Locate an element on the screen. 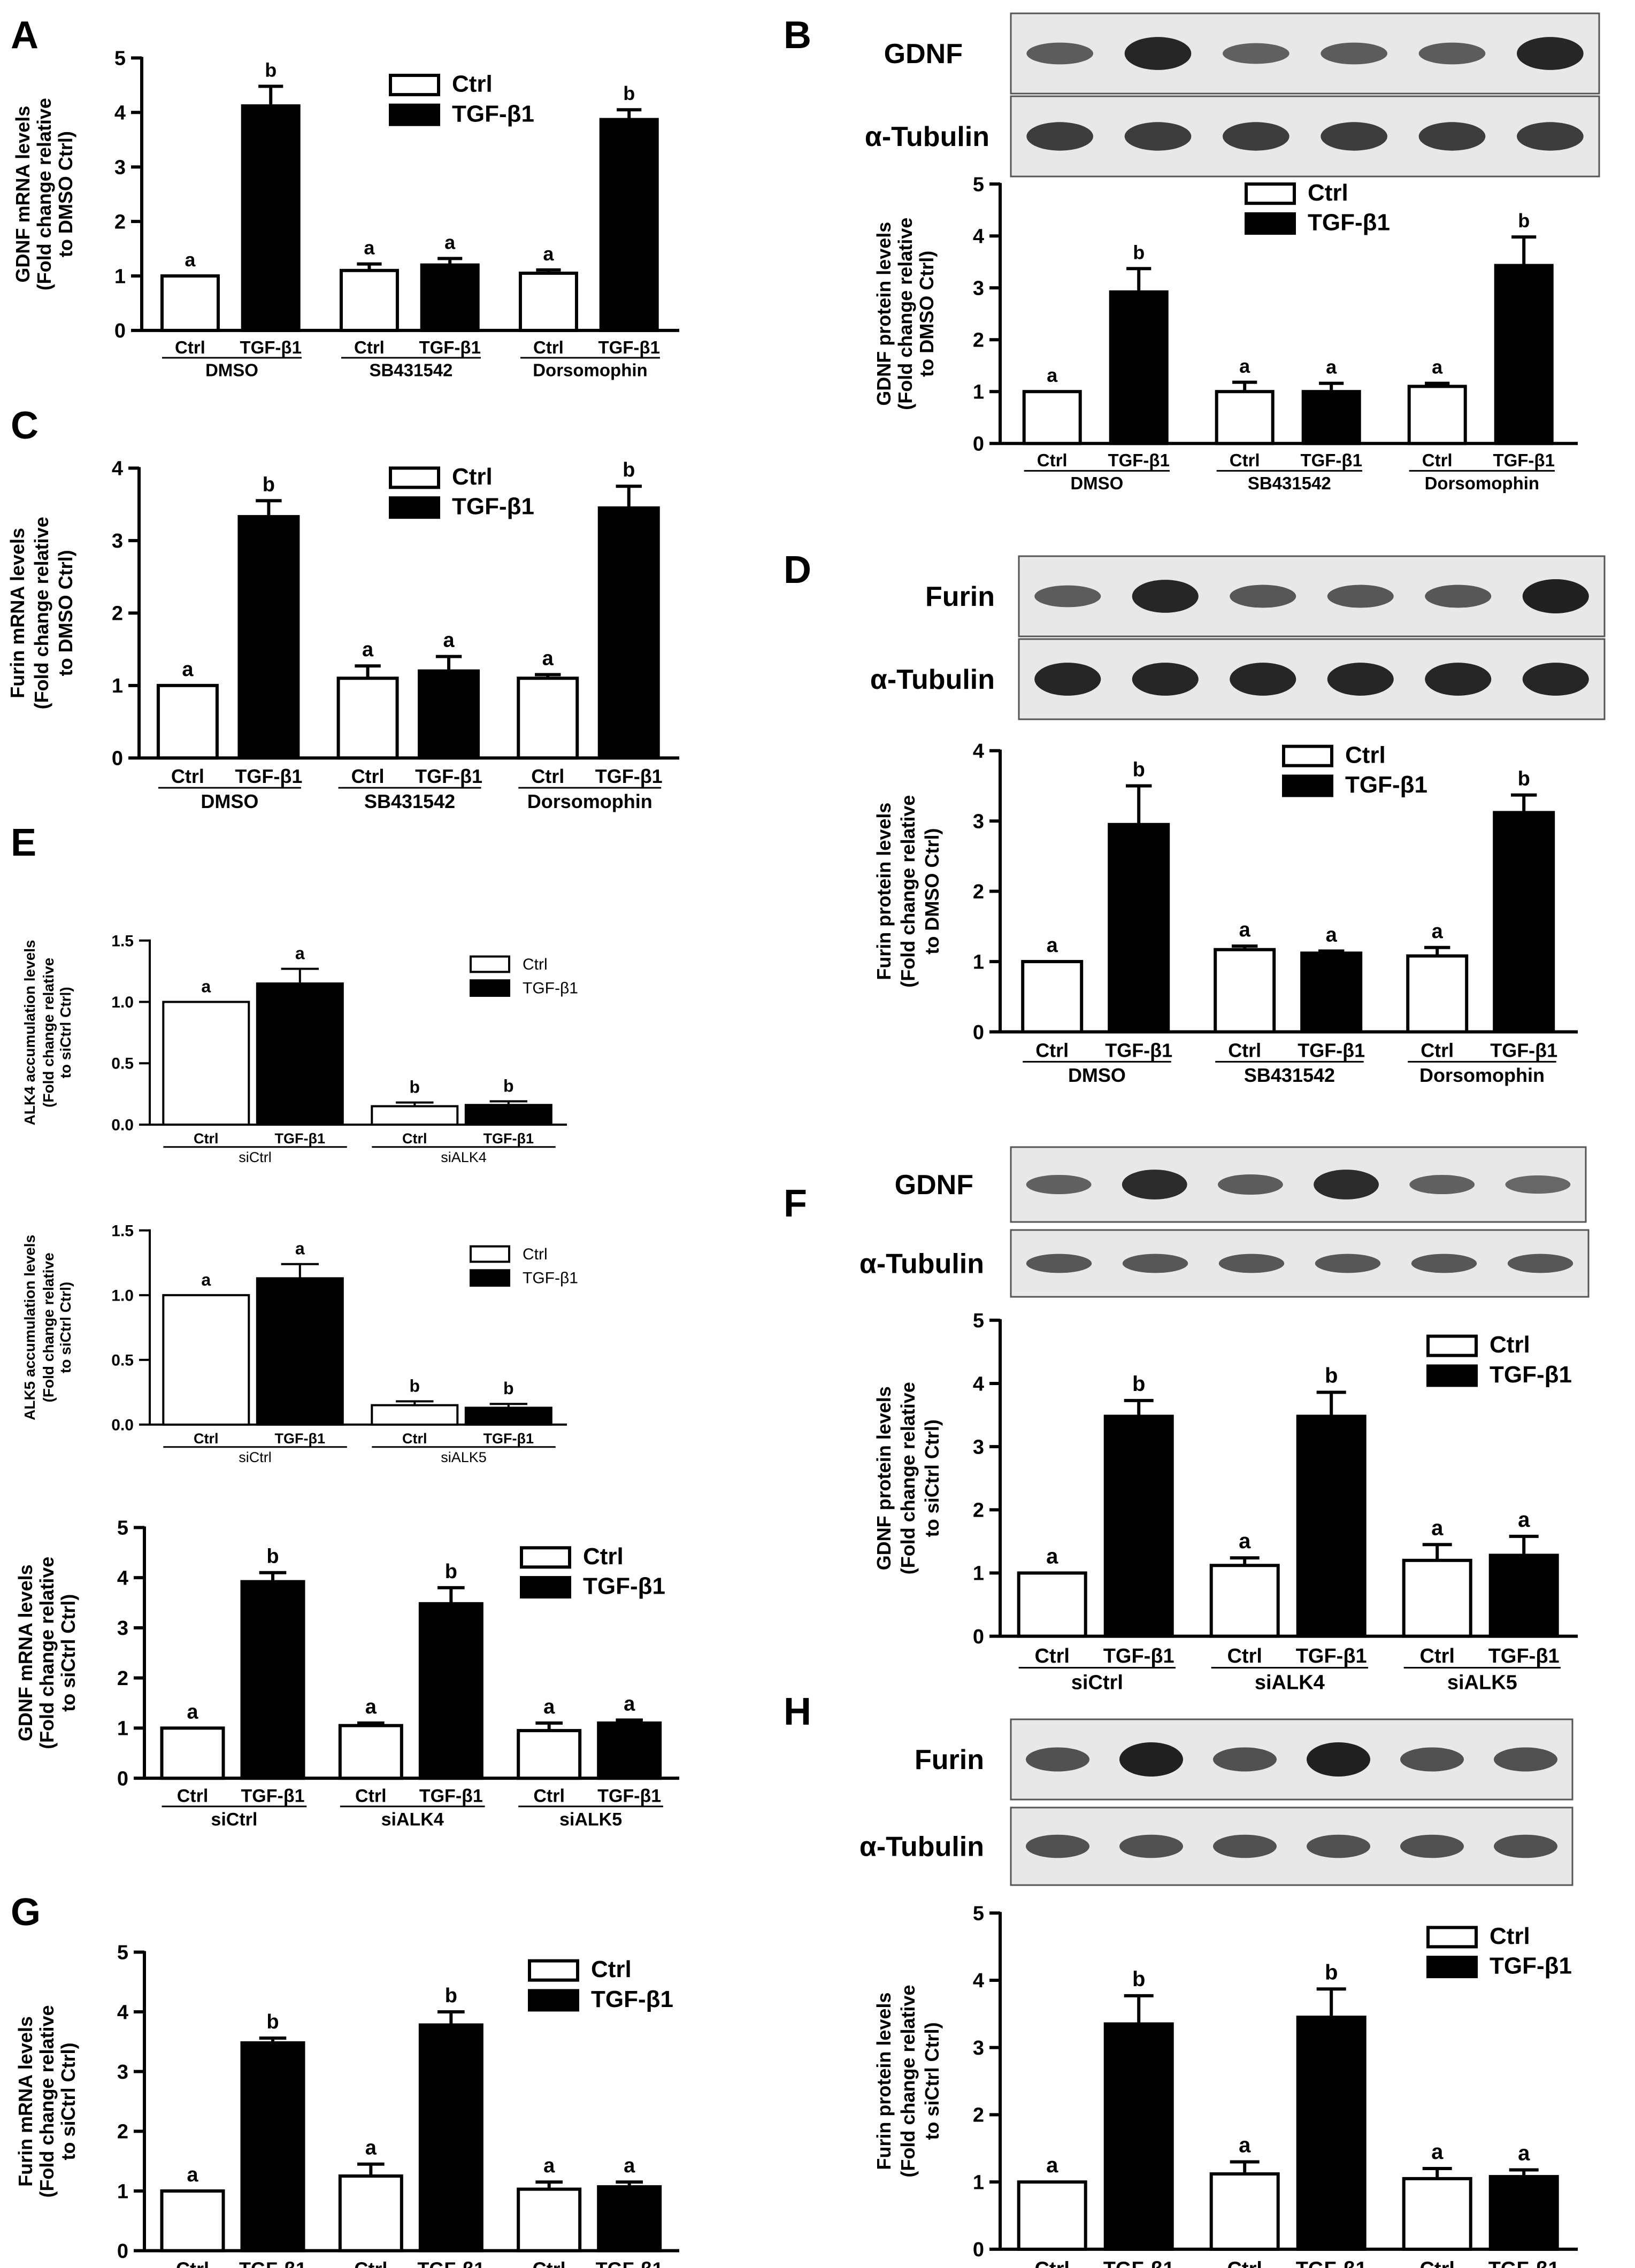  y-axis-label: to siCtrl Ctrl) is located at coordinates (932, 1478).